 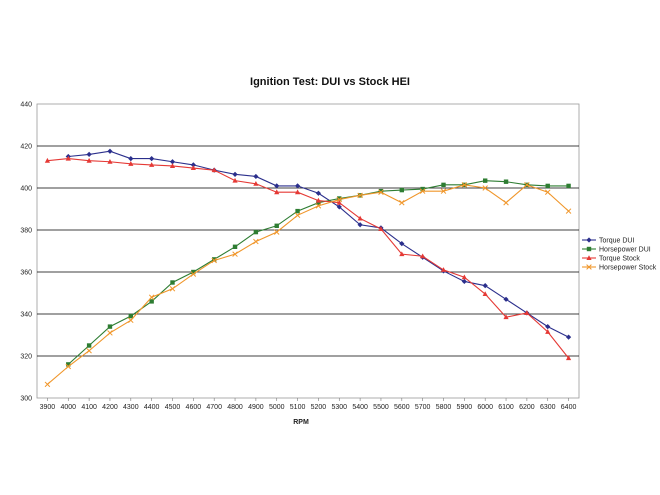 I want to click on x-tick-label: 4600, so click(x=194, y=407).